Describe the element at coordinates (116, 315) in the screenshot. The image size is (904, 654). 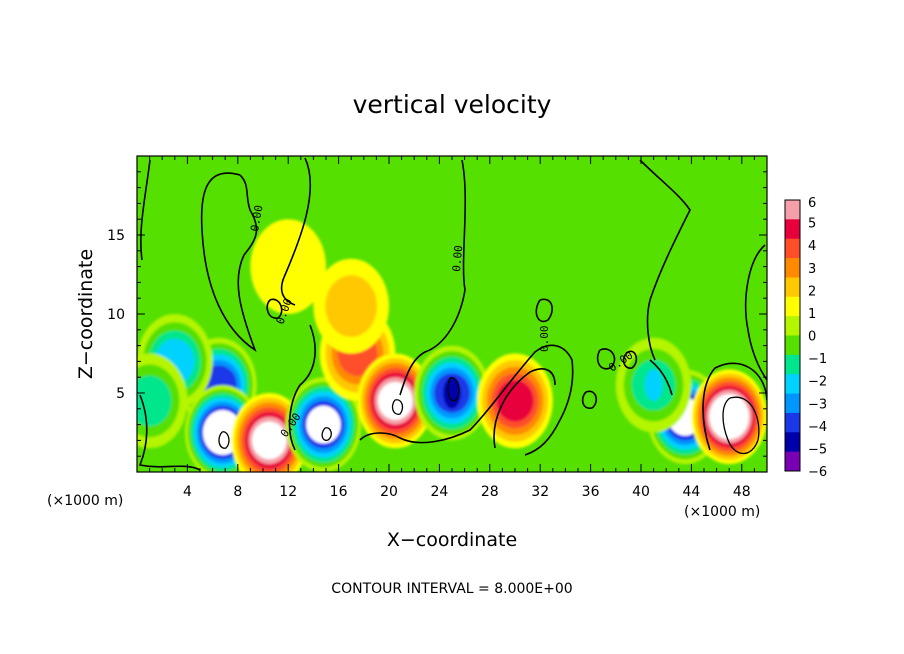
I see `y-tick-label: 10` at that location.